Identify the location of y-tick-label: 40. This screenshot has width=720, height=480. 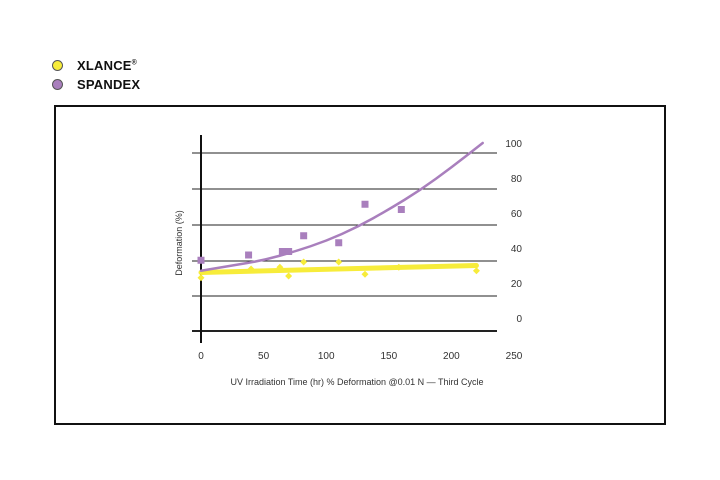
(517, 249).